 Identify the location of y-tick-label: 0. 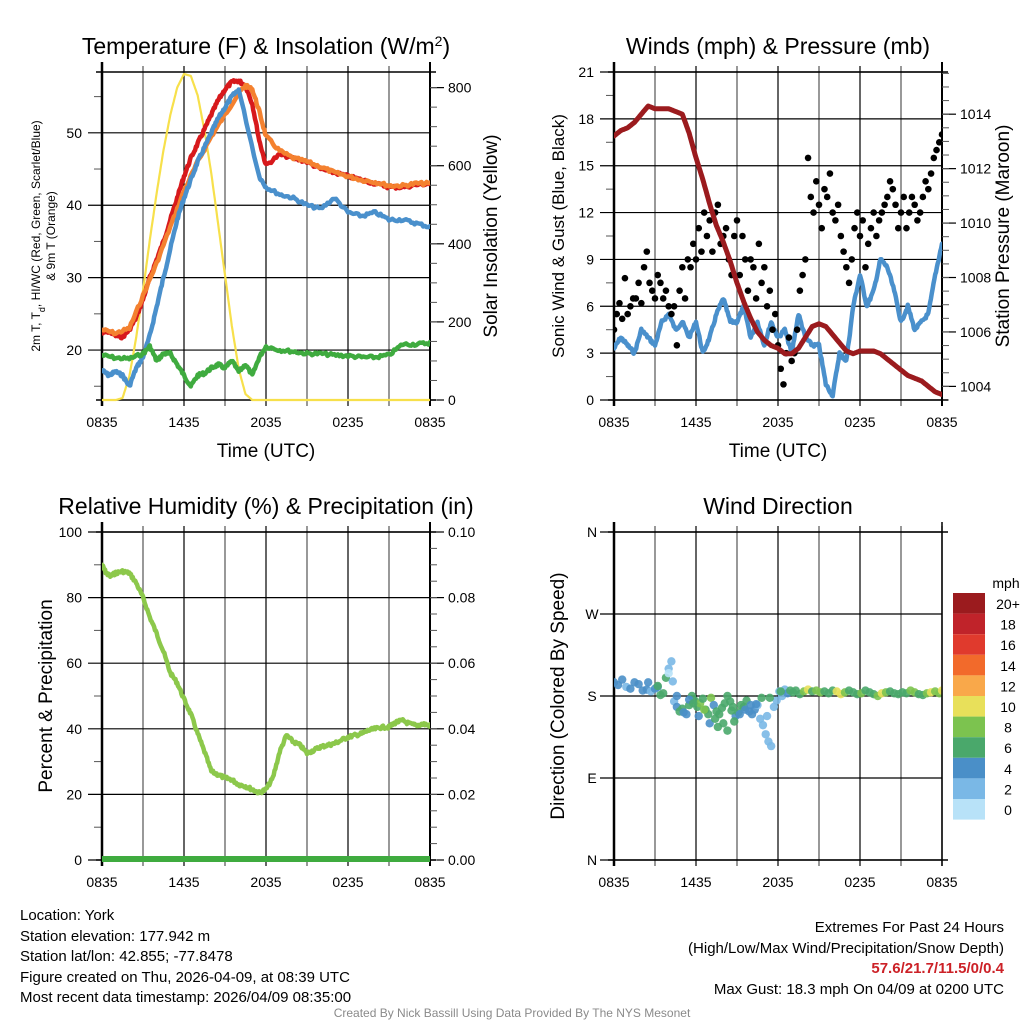
(590, 400).